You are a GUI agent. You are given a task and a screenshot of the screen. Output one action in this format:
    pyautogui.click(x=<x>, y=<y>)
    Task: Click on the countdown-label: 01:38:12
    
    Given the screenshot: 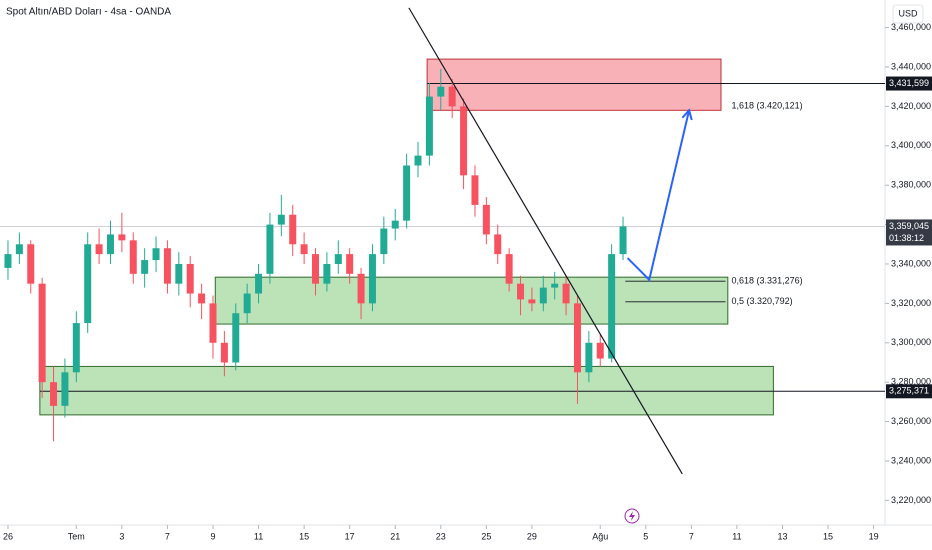 What is the action you would take?
    pyautogui.click(x=906, y=238)
    